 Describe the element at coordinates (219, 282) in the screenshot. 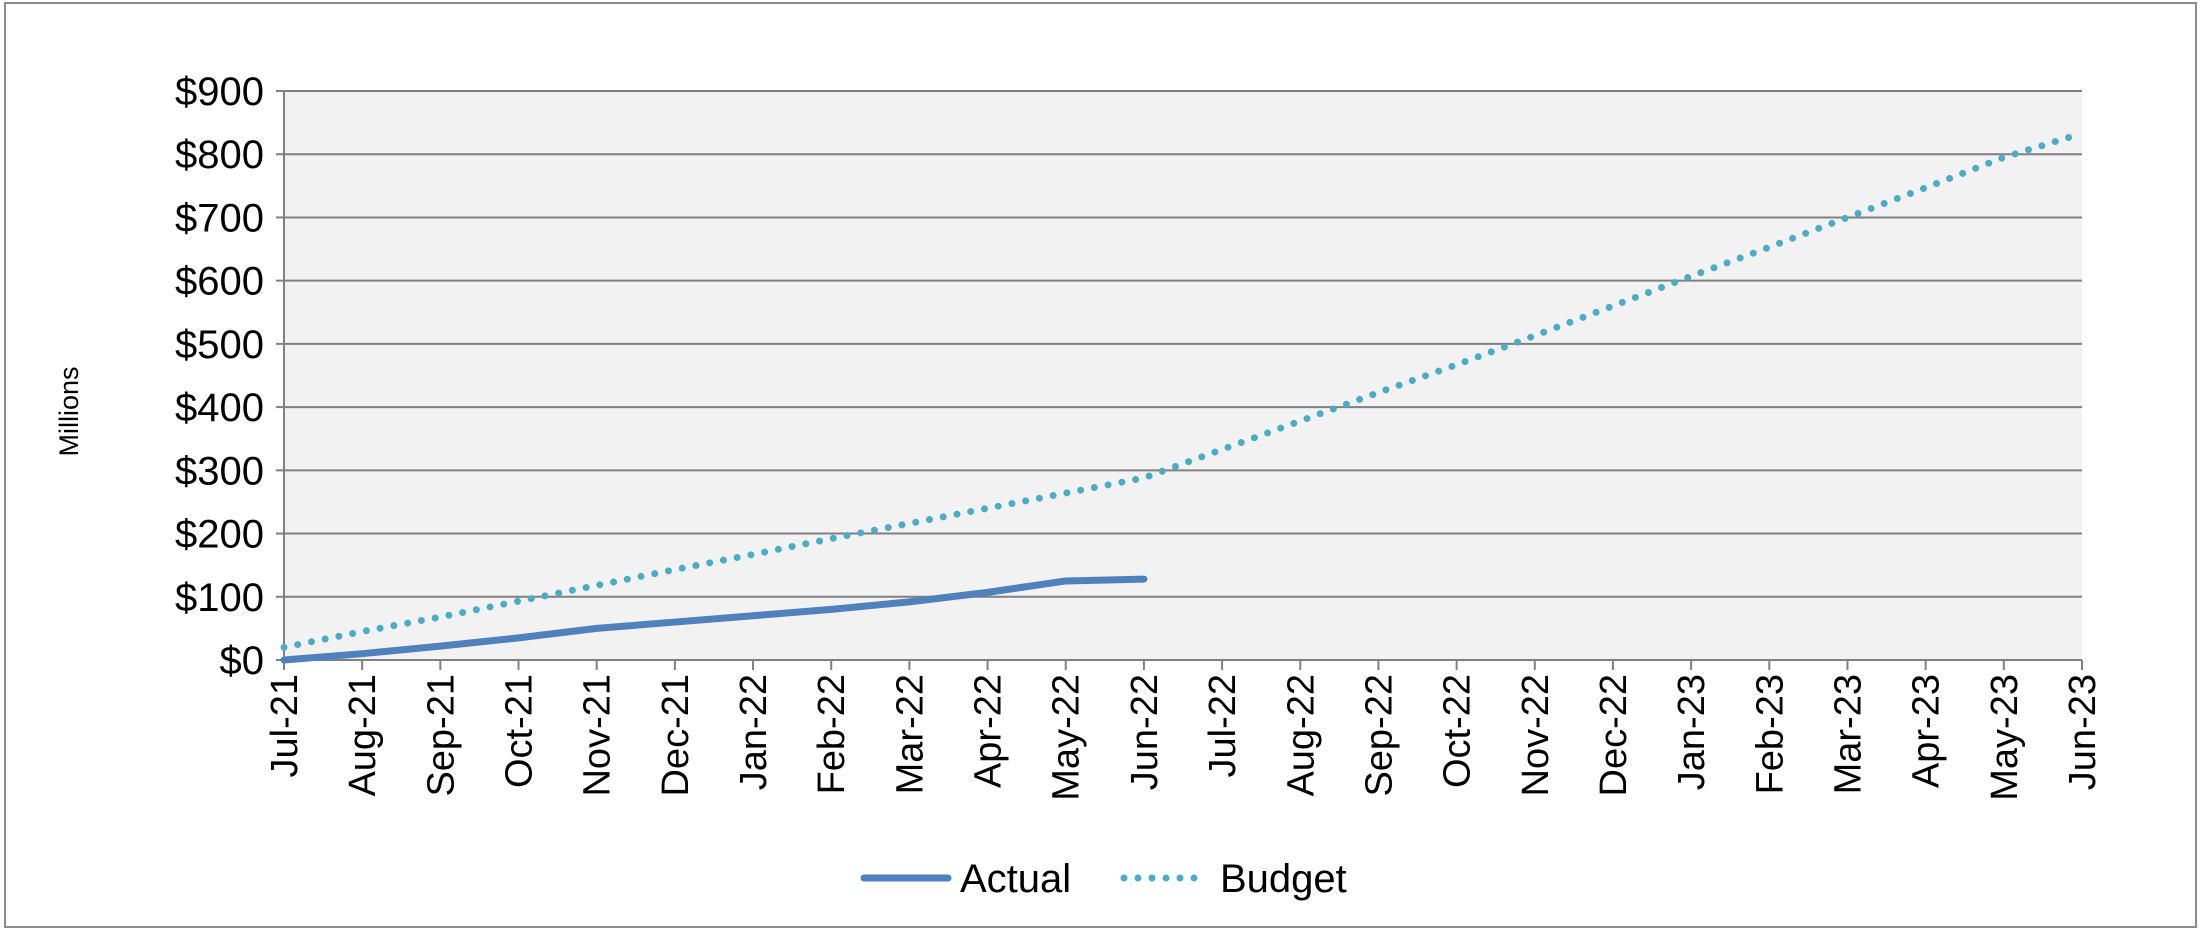

I see `y-tick-label: $600` at that location.